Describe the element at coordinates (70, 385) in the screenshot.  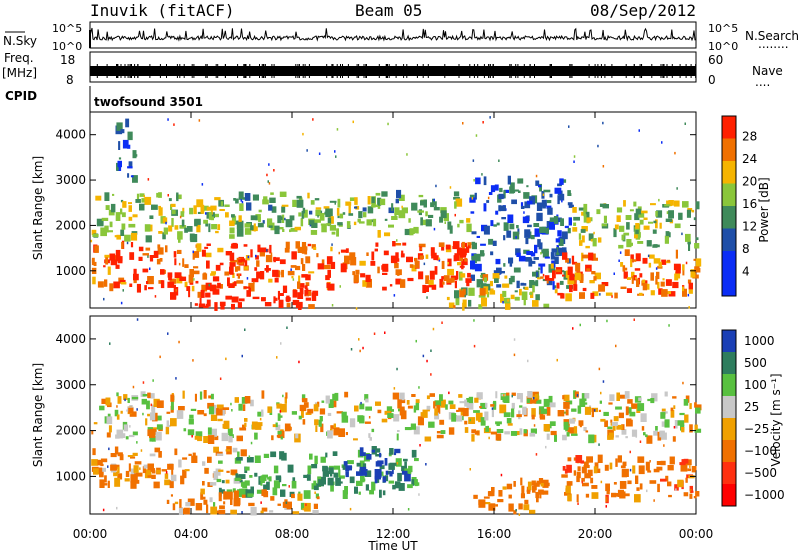
I see `y-tick-label: 3000` at that location.